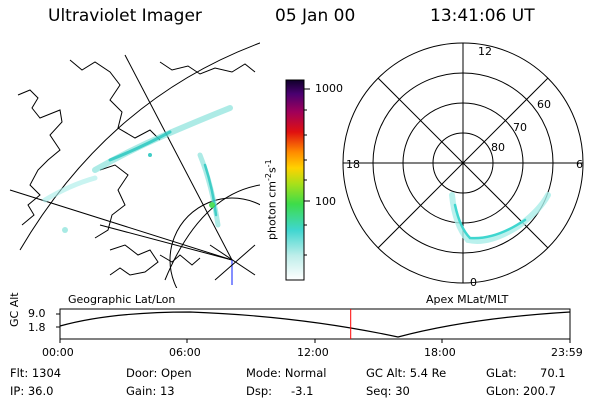 This screenshot has height=400, width=600. I want to click on geo-map-caption: Geographic Lat/Lon, so click(122, 299).